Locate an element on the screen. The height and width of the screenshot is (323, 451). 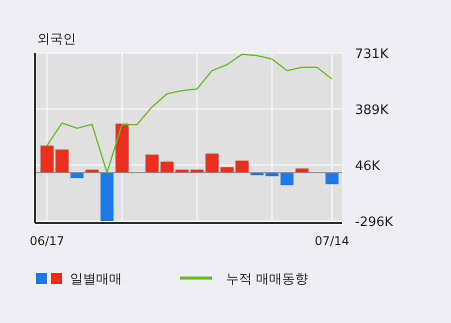
y-tick-label: 731K is located at coordinates (372, 54).